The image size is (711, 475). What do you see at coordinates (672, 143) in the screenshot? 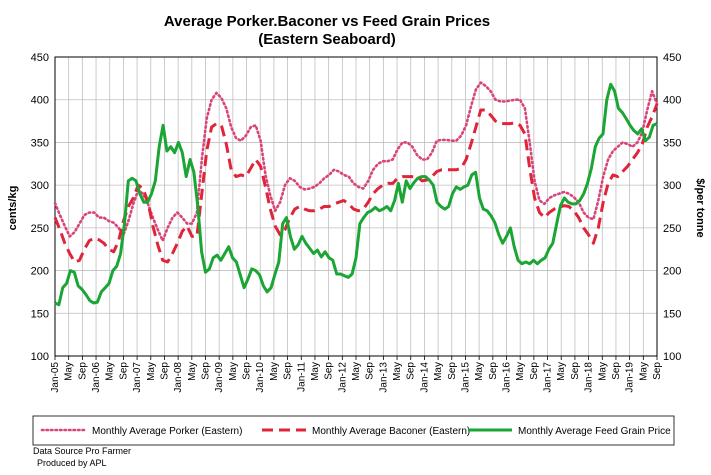
I see `y-tick-label-right: 350` at bounding box center [672, 143].